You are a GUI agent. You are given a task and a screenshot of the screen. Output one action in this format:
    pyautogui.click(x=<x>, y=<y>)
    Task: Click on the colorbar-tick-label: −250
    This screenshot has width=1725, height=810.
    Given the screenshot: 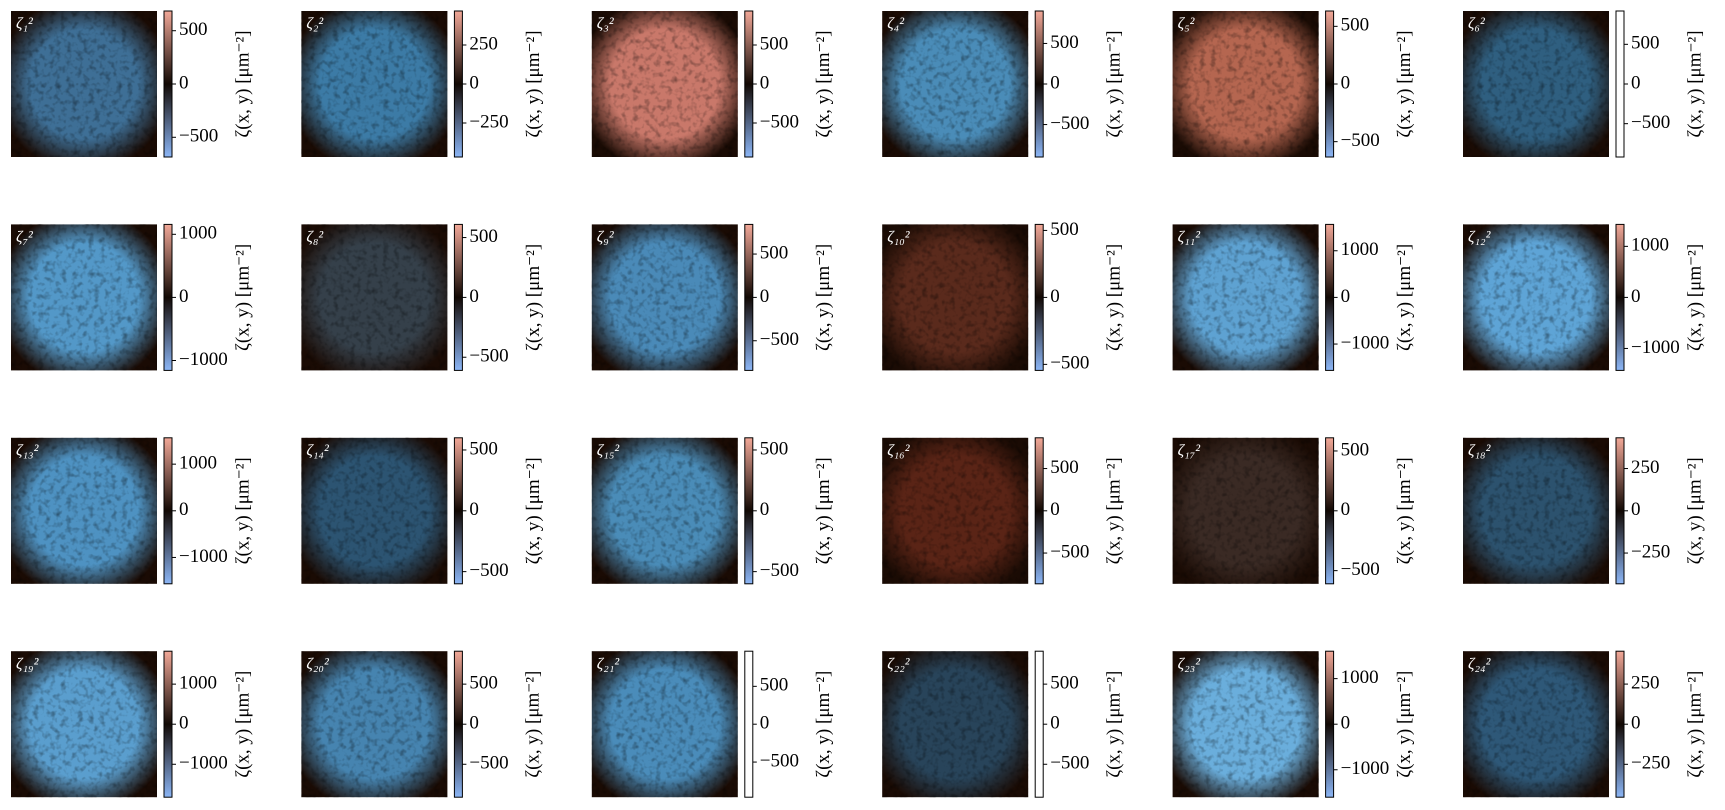 What is the action you would take?
    pyautogui.click(x=1650, y=763)
    